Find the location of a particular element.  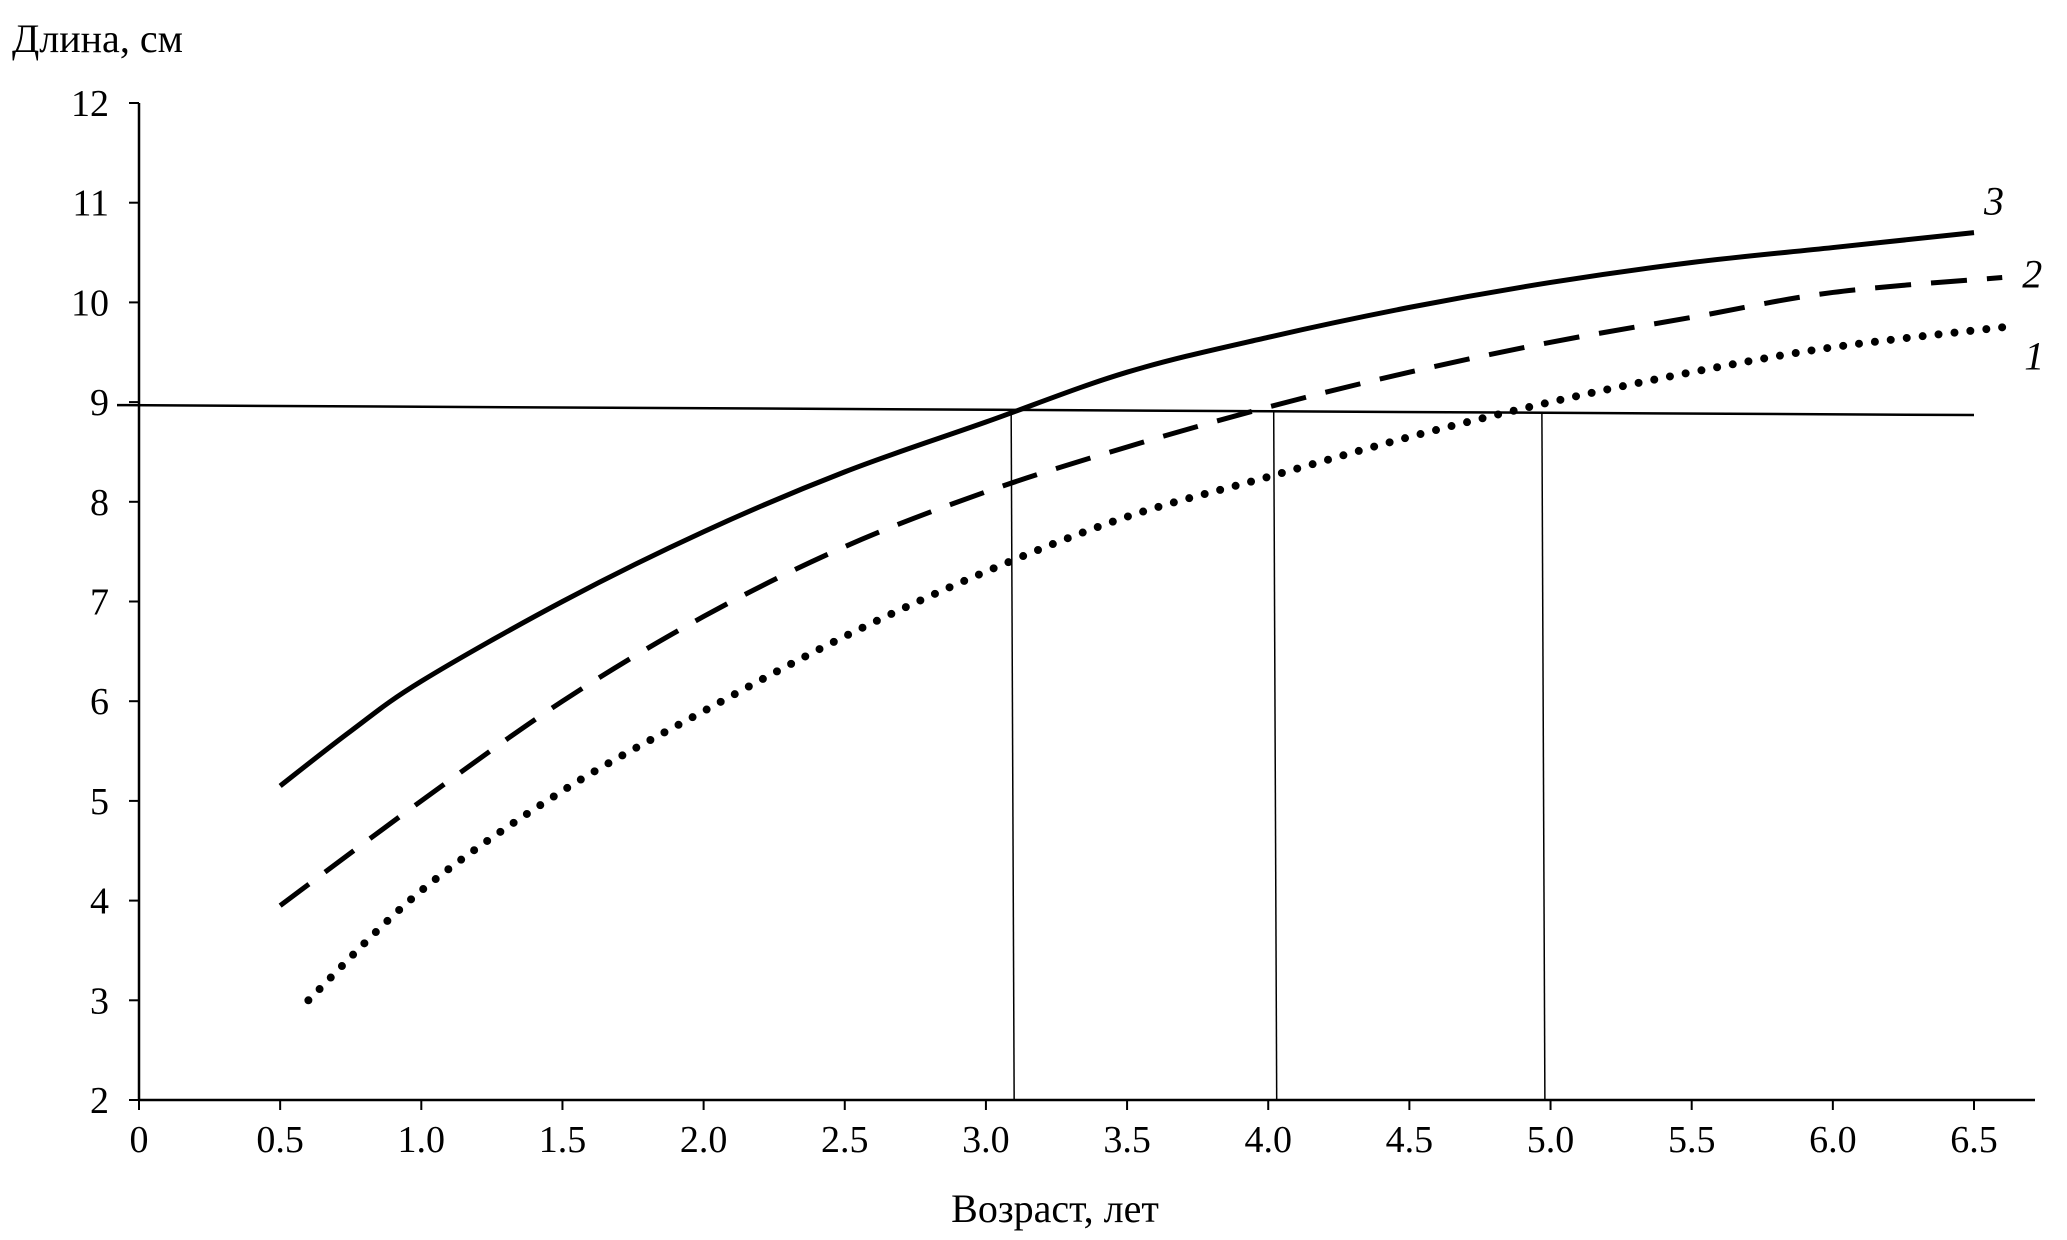

y-tick-label: 10 is located at coordinates (90, 303).